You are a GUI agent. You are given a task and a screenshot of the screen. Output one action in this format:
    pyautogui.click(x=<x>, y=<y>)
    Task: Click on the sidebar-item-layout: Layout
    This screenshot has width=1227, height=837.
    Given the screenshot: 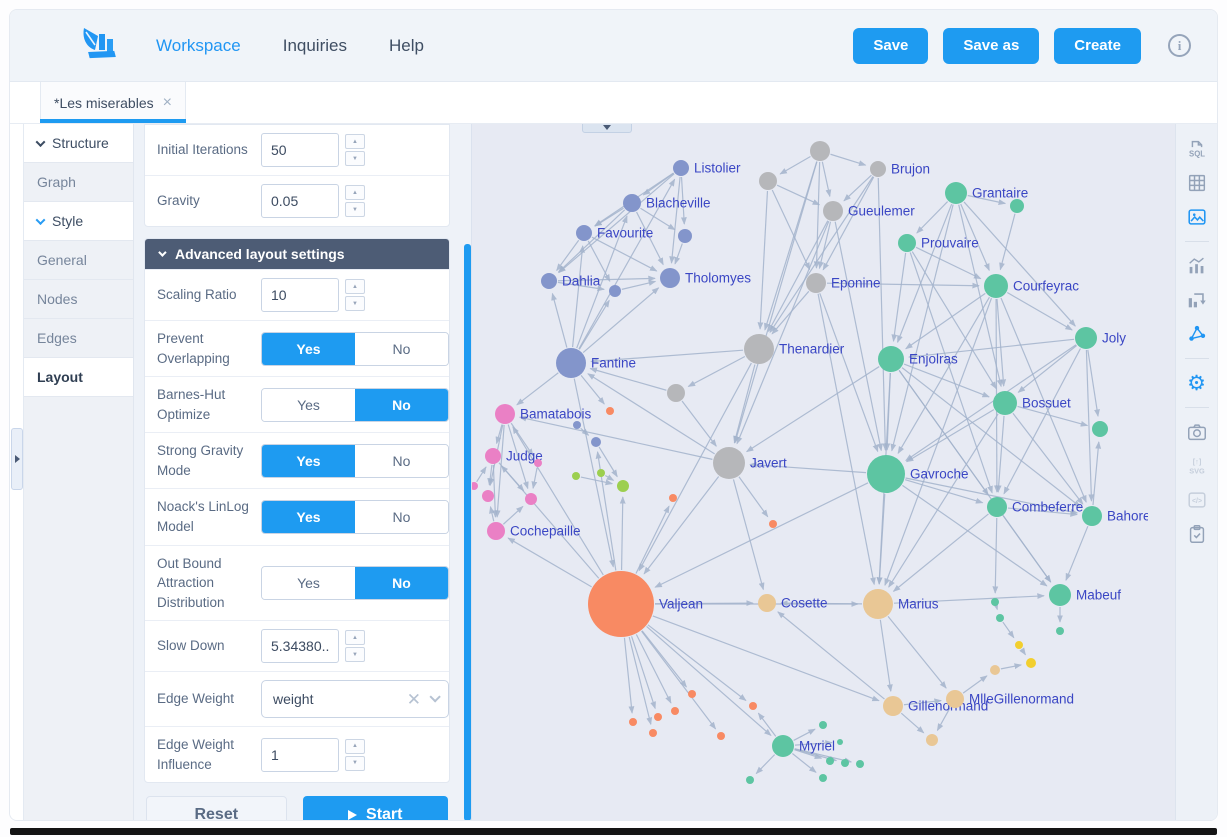 What is the action you would take?
    pyautogui.click(x=78, y=377)
    